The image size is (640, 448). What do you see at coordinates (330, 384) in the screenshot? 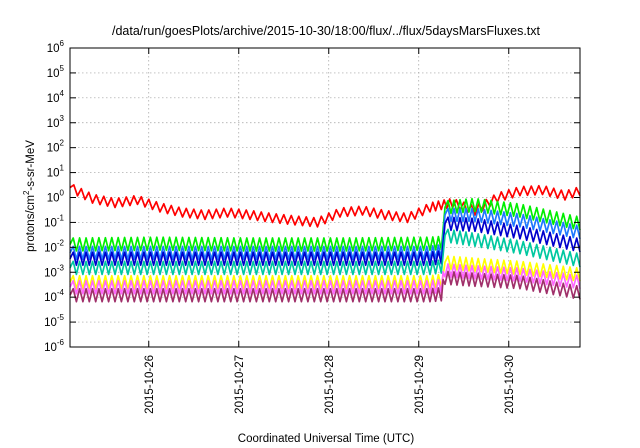
I see `x-tick-label: 2015-10-28` at bounding box center [330, 384].